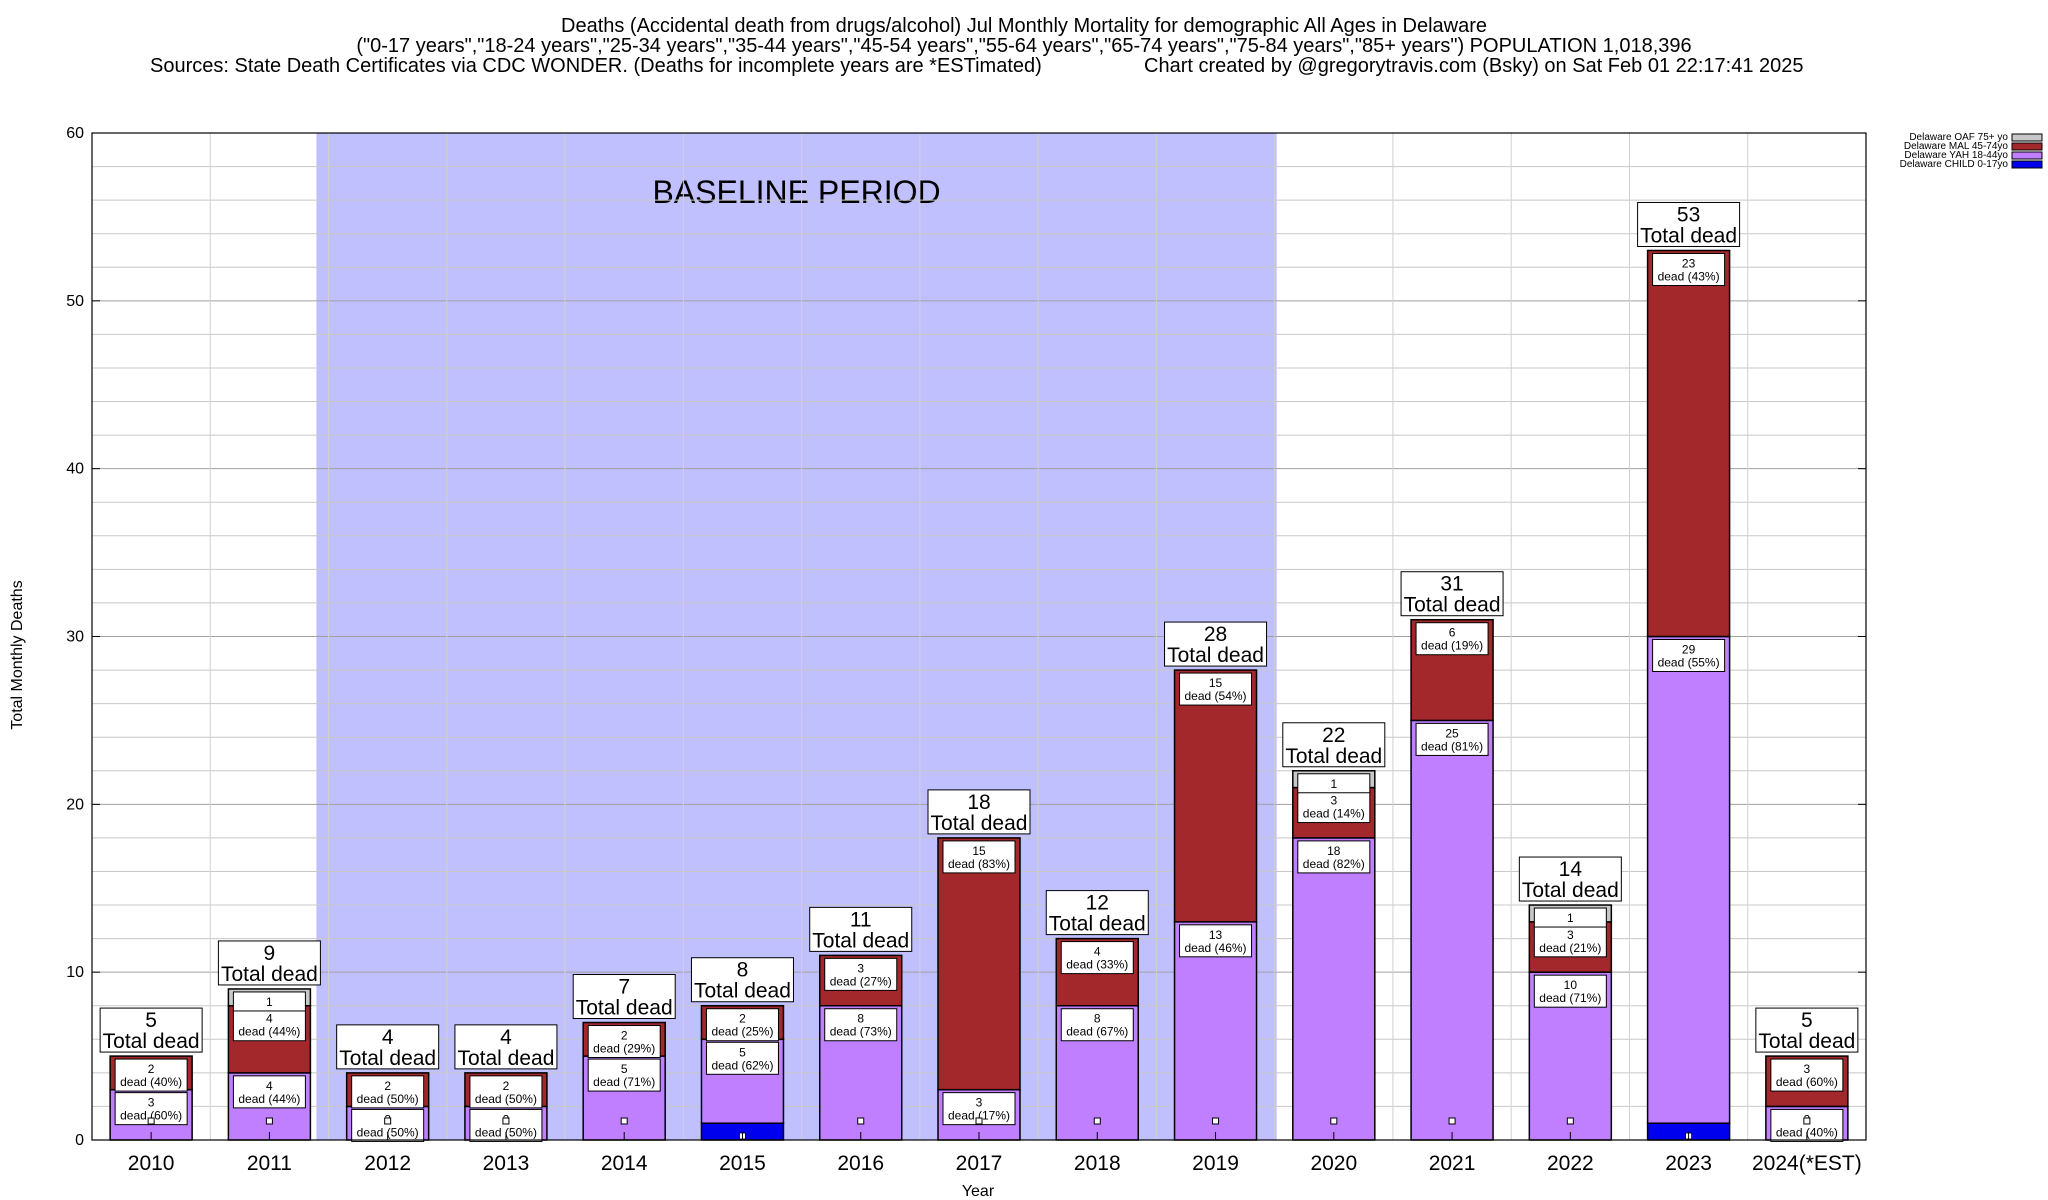 This screenshot has width=2048, height=1200. Describe the element at coordinates (1215, 634) in the screenshot. I see `total-value: 28` at that location.